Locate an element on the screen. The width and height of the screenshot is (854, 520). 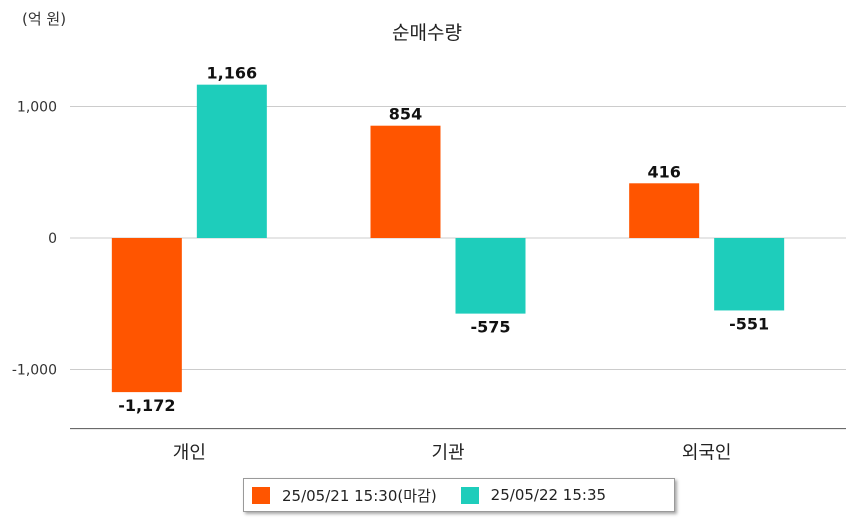
unit-label: (억 원) is located at coordinates (44, 19).